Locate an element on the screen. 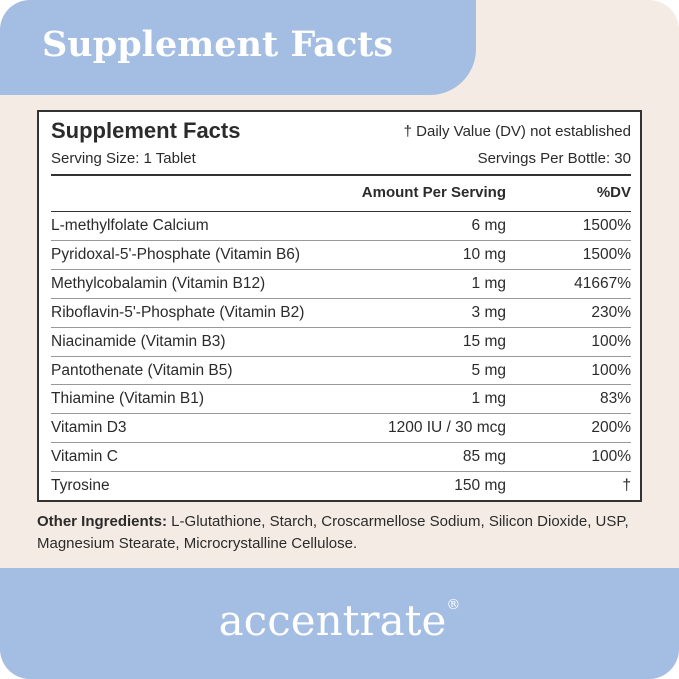 This screenshot has height=679, width=679. brand: accentrate® is located at coordinates (339, 620).